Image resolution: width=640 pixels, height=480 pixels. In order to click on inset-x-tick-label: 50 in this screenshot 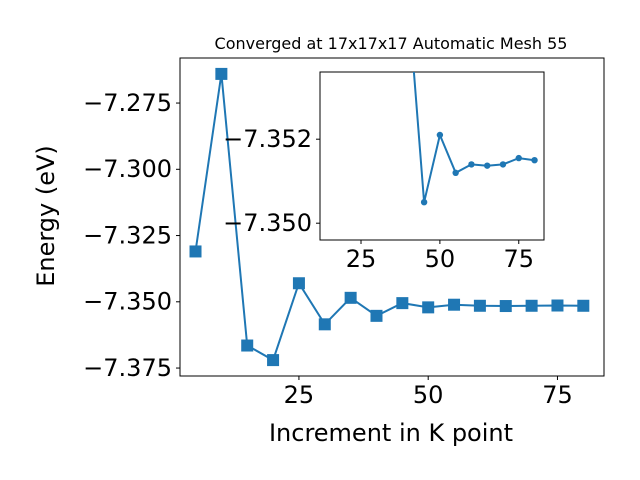, I will do `click(440, 259)`.